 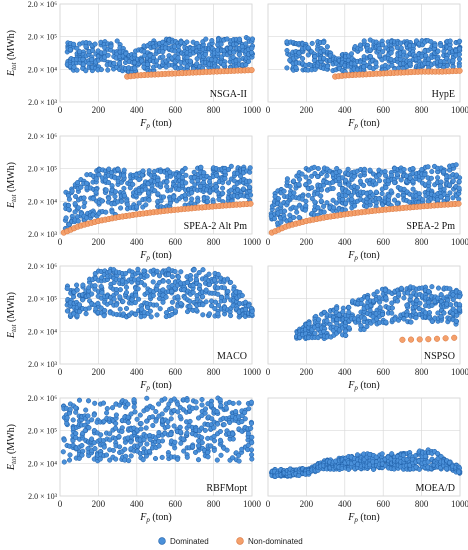 I want to click on panel-label: SPEA-2 Pm, so click(x=430, y=226).